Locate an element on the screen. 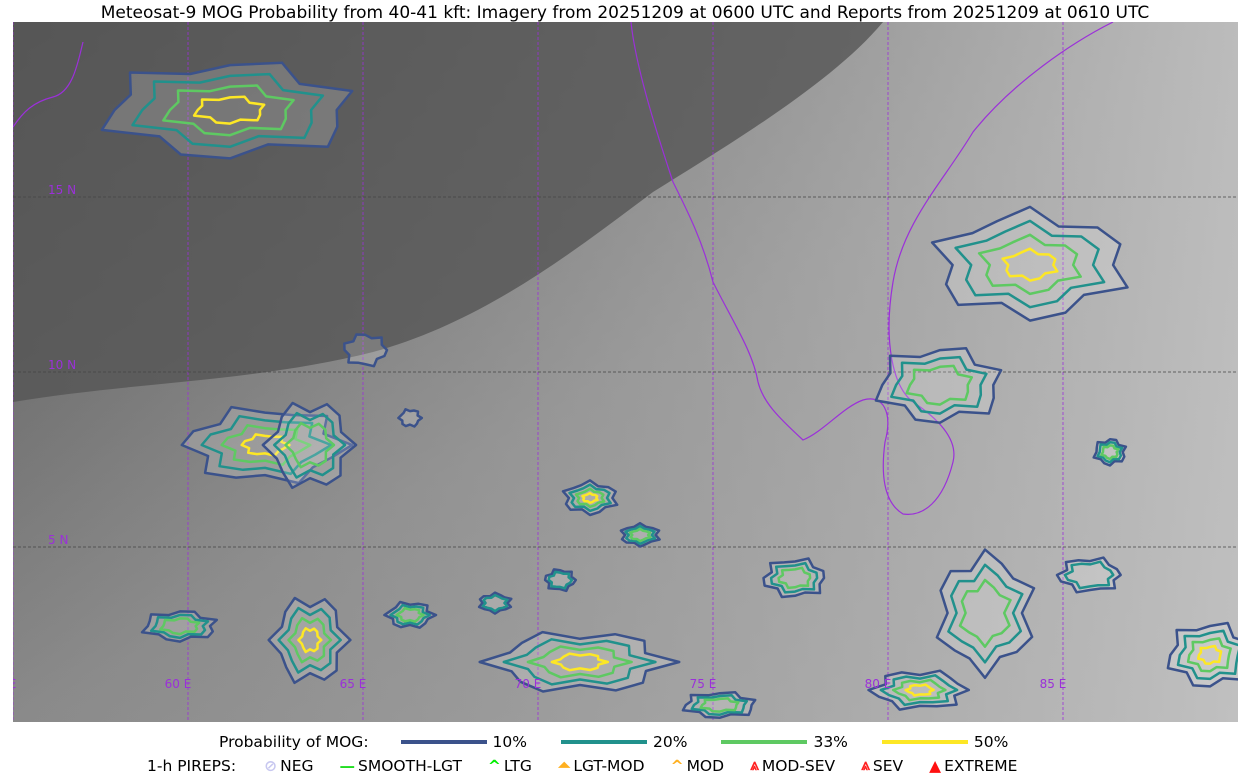 The height and width of the screenshot is (782, 1250). extreme-icon: ▲ is located at coordinates (935, 765).